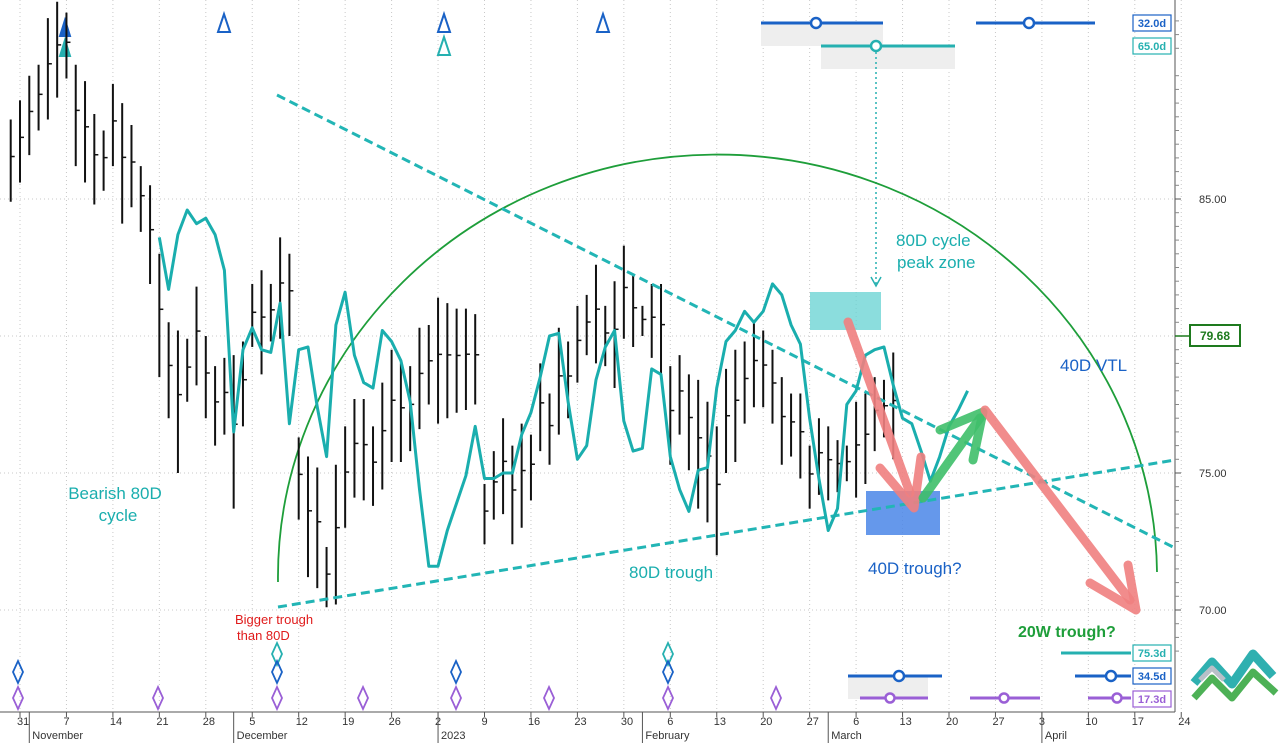  What do you see at coordinates (395, 722) in the screenshot?
I see `time-tick-label: 26` at bounding box center [395, 722].